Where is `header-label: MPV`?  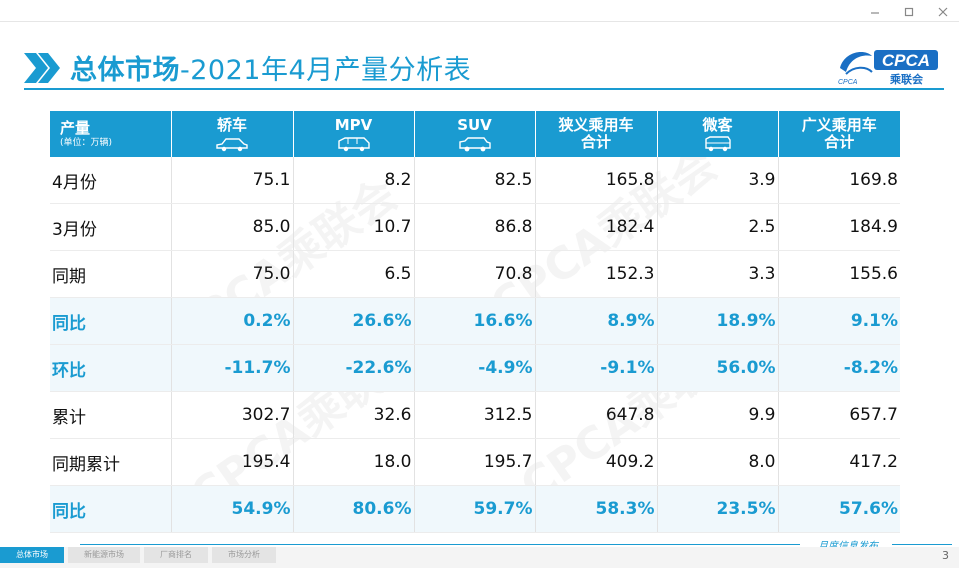
header-label: MPV is located at coordinates (353, 124).